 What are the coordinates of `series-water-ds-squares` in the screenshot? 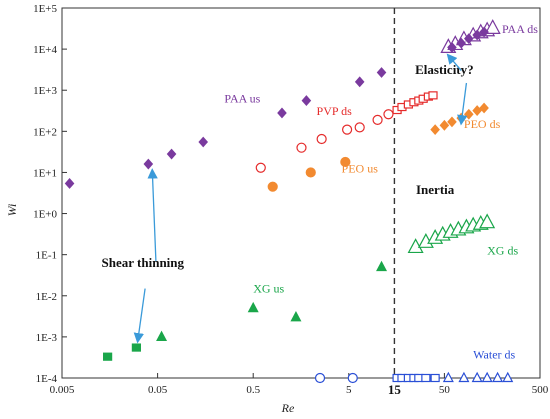 It's located at (416, 378).